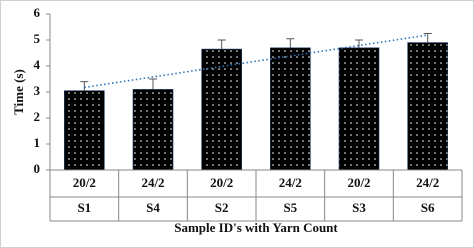  I want to click on x-tick-label: S2, so click(222, 207).